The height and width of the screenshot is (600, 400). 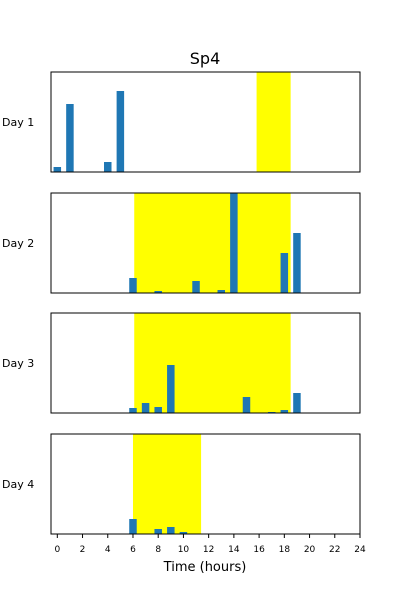 What do you see at coordinates (205, 567) in the screenshot?
I see `x-axis-label: Time (hours)` at bounding box center [205, 567].